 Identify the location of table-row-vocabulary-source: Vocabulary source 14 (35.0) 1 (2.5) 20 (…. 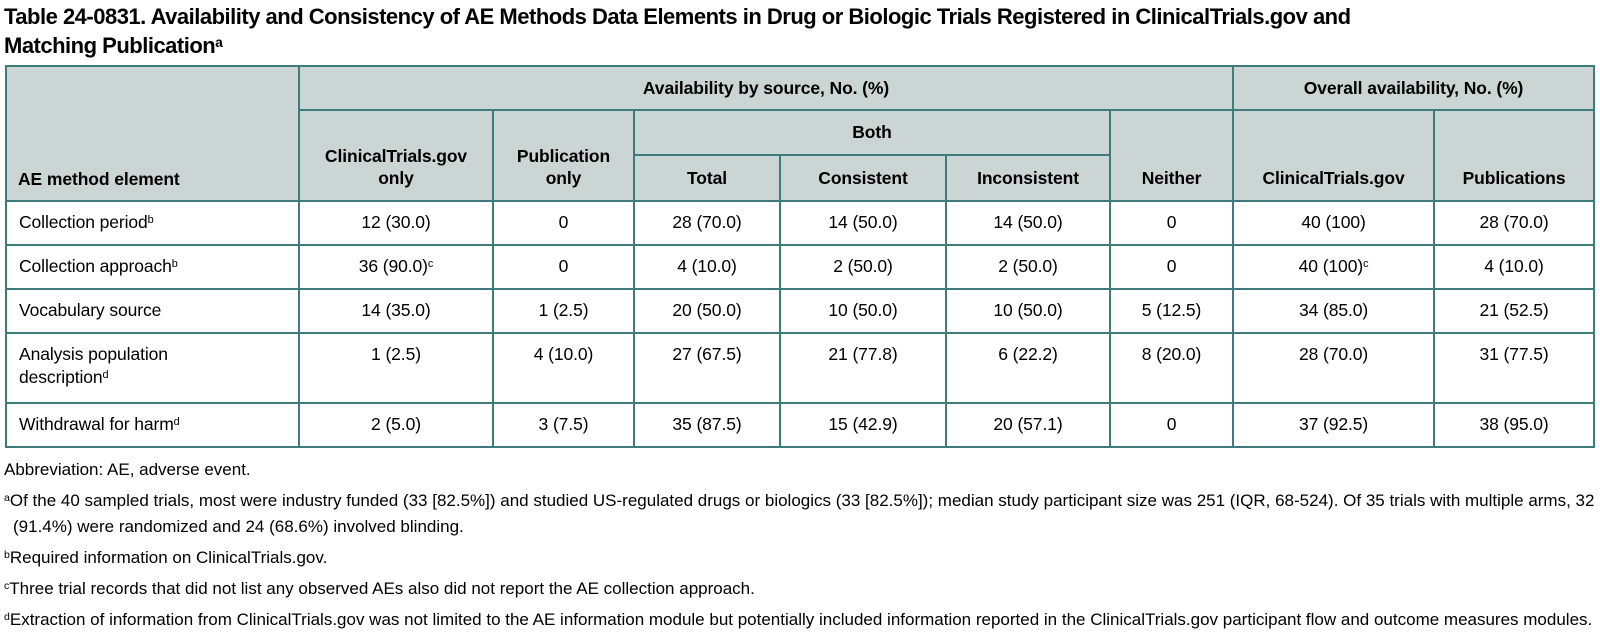
(800, 311).